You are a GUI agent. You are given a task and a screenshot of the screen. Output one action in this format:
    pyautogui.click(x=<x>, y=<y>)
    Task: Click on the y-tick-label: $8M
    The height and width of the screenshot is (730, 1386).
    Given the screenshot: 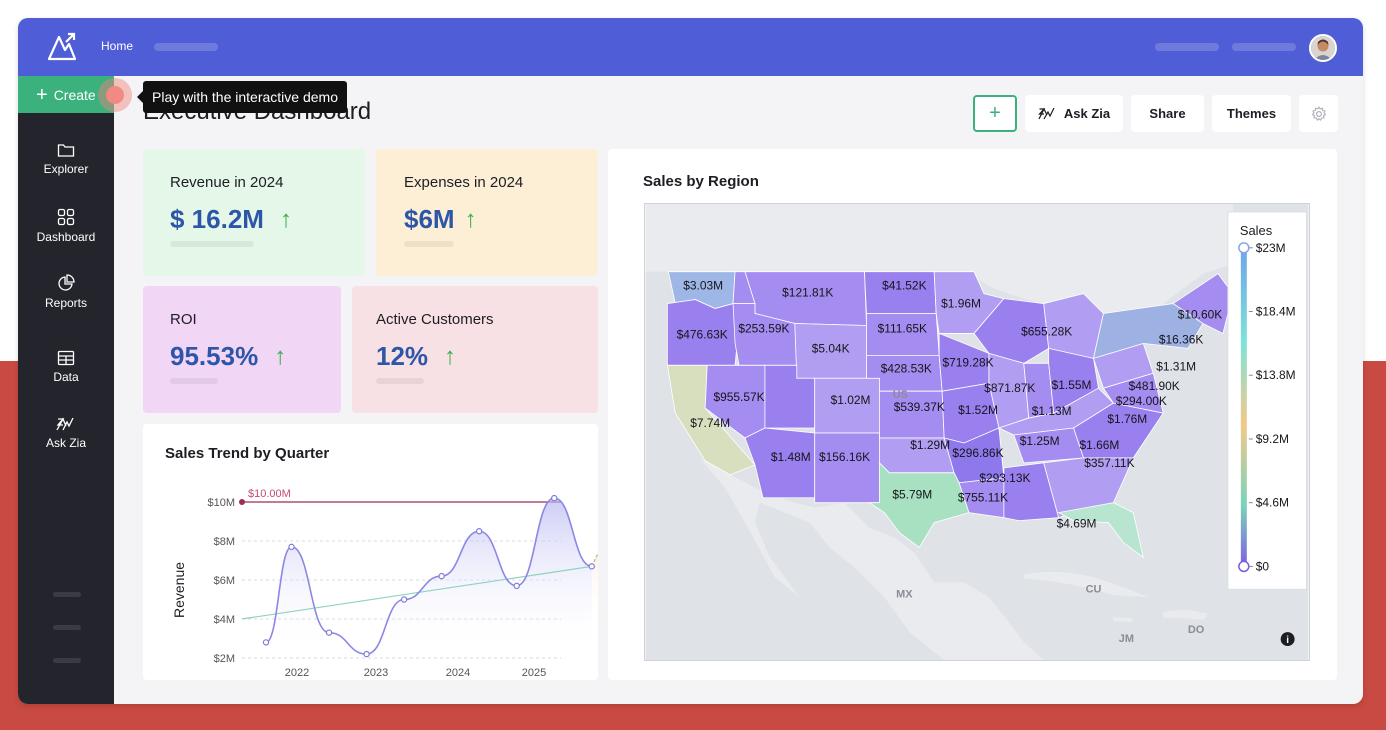 What is the action you would take?
    pyautogui.click(x=224, y=542)
    